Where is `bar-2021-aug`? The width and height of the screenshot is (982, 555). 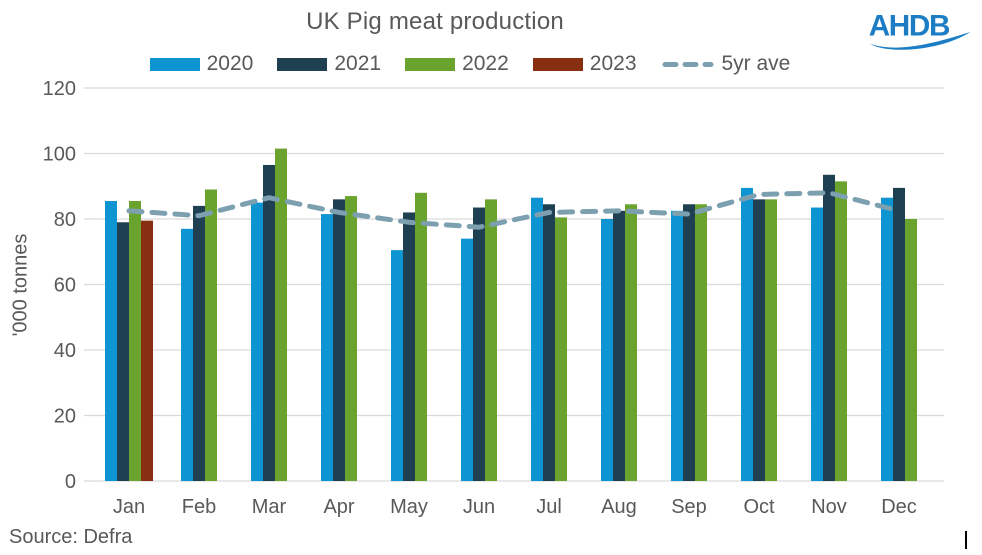
bar-2021-aug is located at coordinates (619, 345).